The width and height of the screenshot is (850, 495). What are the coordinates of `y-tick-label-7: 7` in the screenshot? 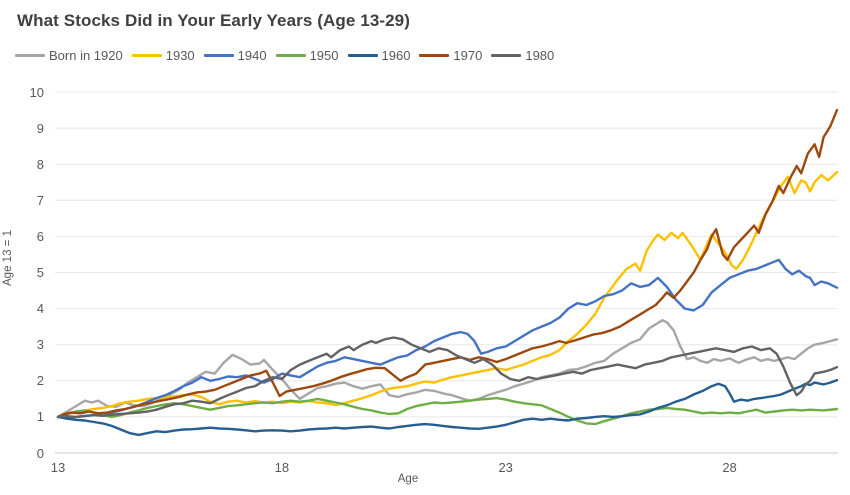 It's located at (40, 200).